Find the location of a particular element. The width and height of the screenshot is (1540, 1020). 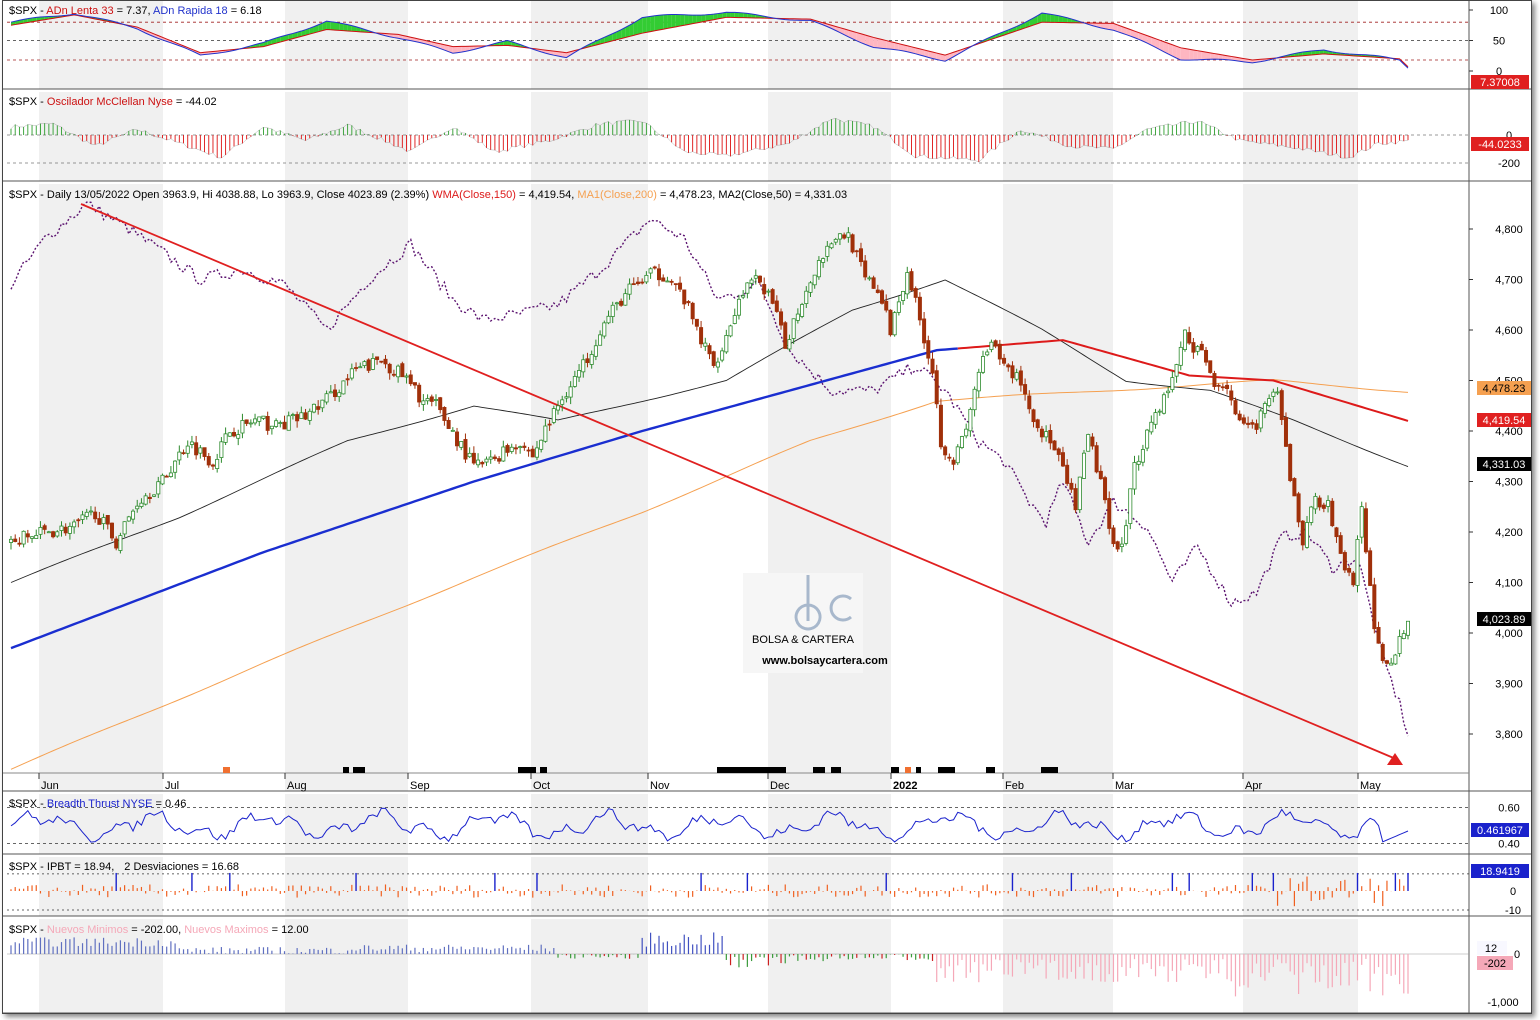

watermark-bg is located at coordinates (803, 623).